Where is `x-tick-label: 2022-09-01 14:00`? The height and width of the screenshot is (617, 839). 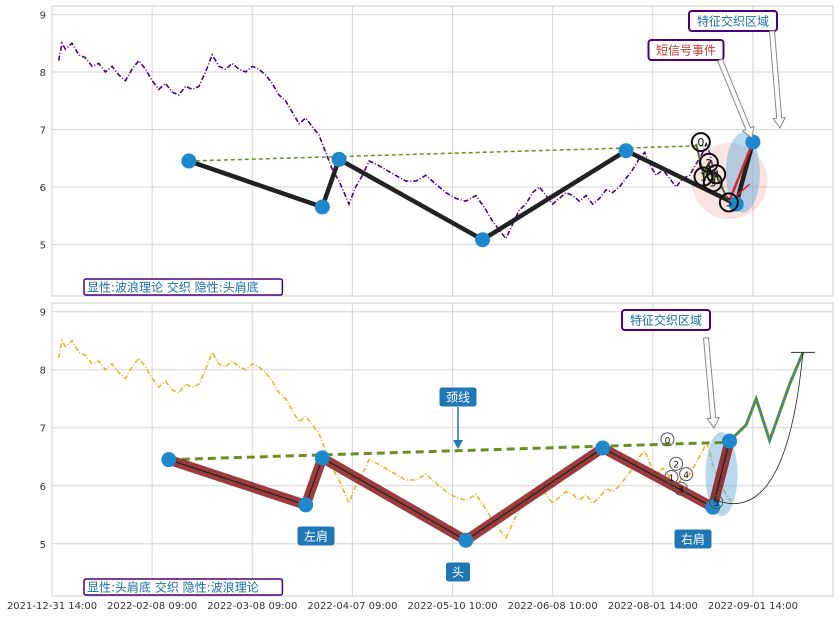 x-tick-label: 2022-09-01 14:00 is located at coordinates (753, 606).